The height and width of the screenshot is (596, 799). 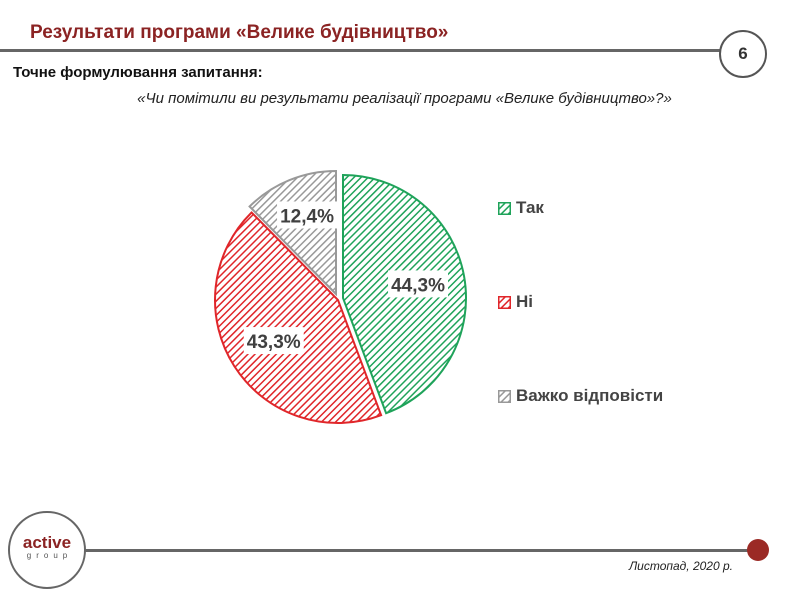 What do you see at coordinates (361, 50) in the screenshot?
I see `header-divider` at bounding box center [361, 50].